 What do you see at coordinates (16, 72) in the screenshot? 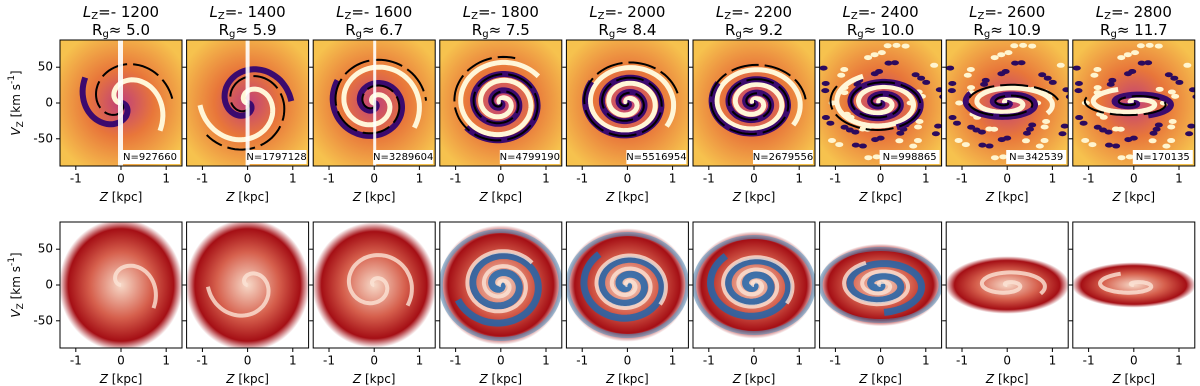
I see `y-label-close: ]` at bounding box center [16, 72].